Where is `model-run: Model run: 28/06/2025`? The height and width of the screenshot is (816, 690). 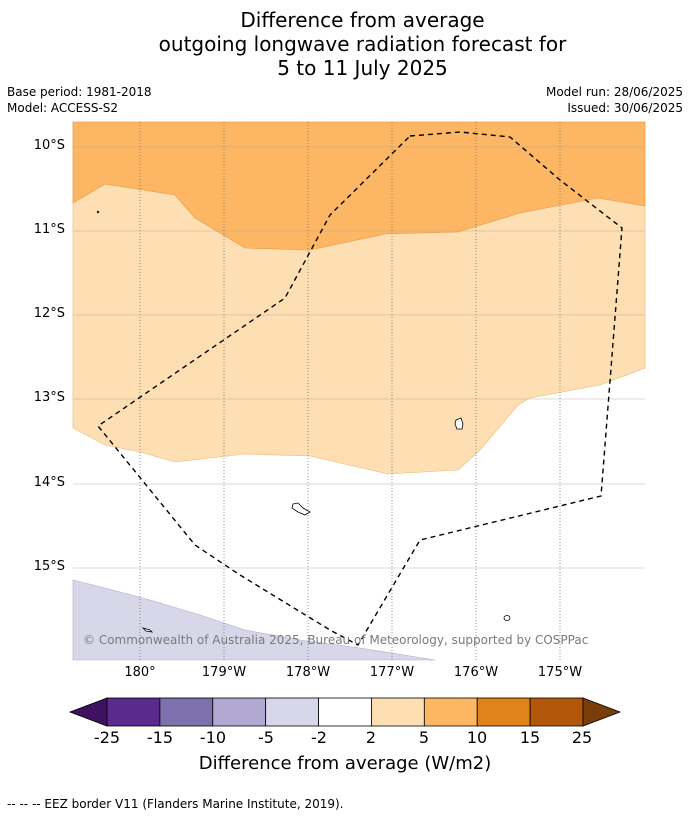
model-run: Model run: 28/06/2025 is located at coordinates (614, 92).